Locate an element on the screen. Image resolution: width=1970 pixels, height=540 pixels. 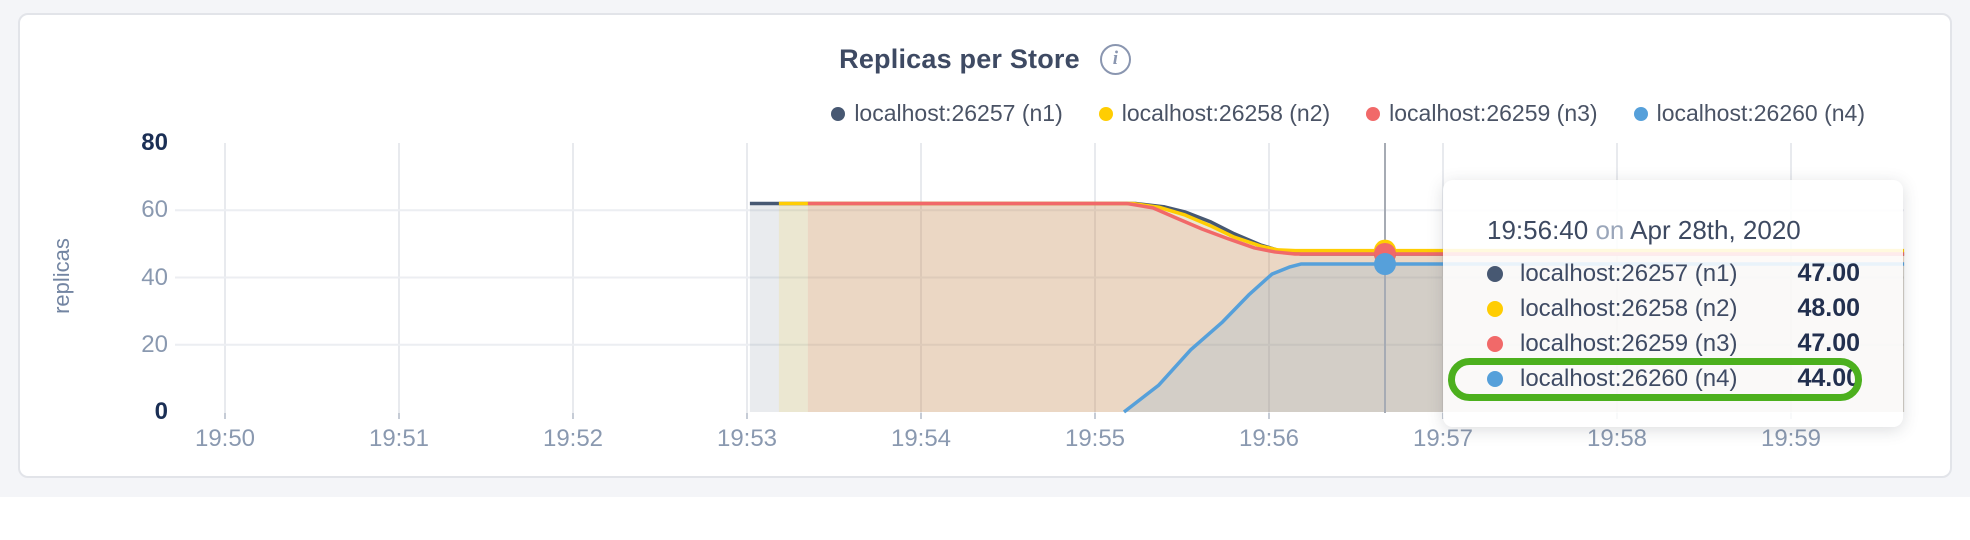
legend-label: localhost:26257 (n1) is located at coordinates (958, 113).